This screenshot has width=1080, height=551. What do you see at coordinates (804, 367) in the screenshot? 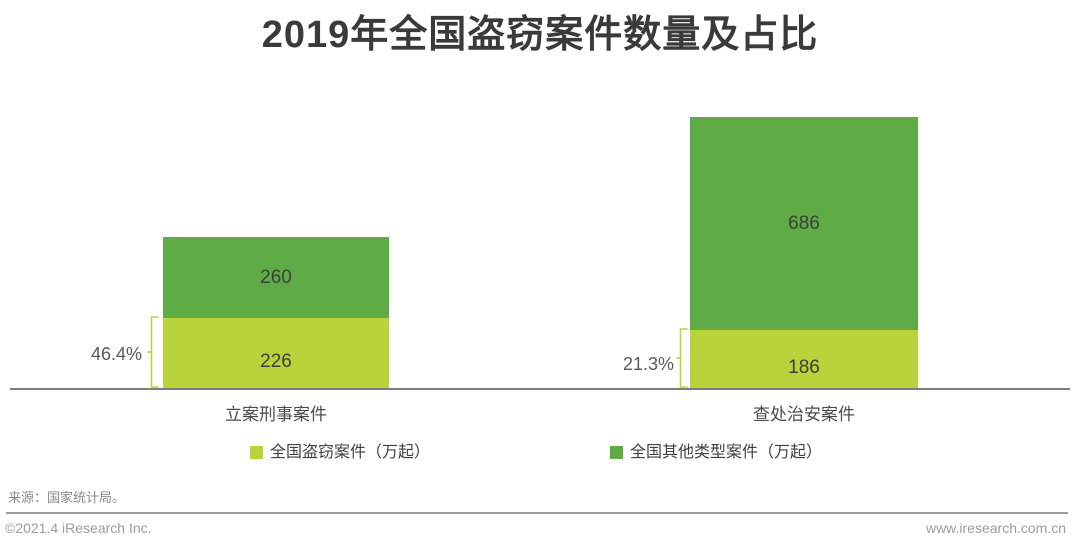
I see `segment-value-label: 186` at bounding box center [804, 367].